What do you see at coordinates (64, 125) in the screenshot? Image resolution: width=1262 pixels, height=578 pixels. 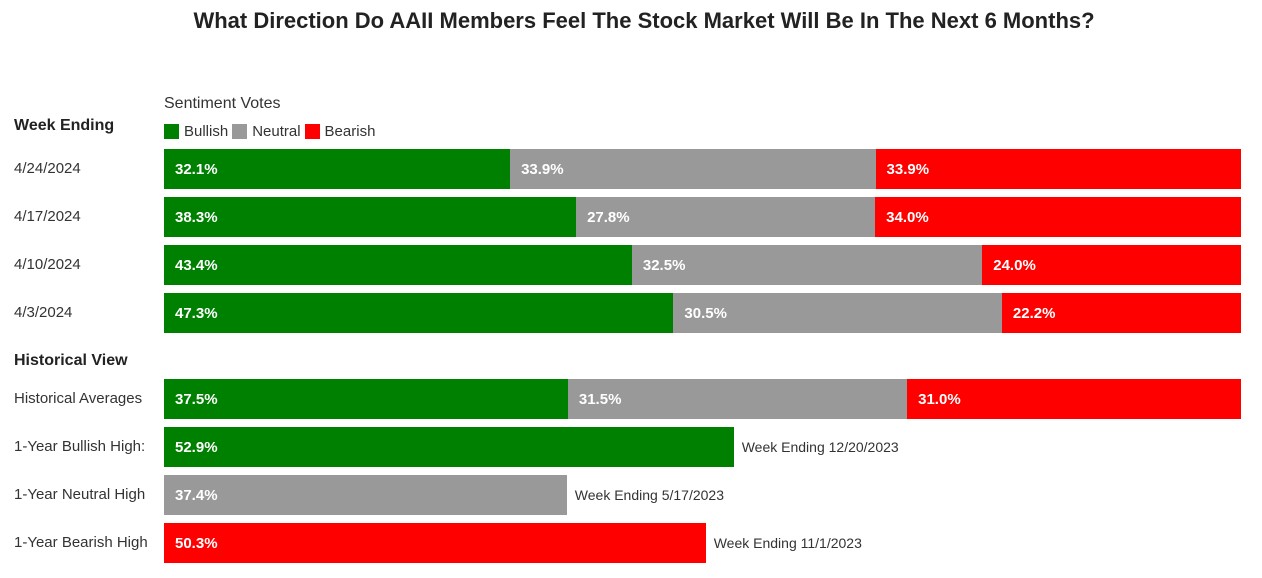 I see `week-ending-header: Week Ending` at bounding box center [64, 125].